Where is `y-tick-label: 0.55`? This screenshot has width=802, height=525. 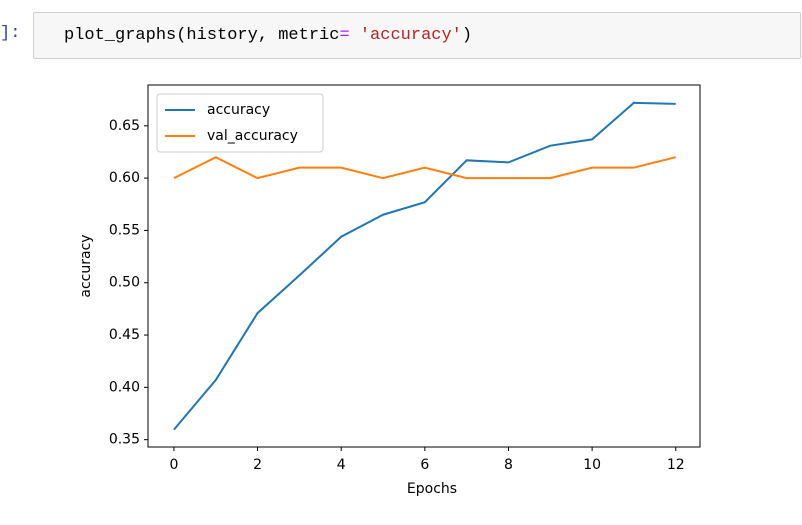 y-tick-label: 0.55 is located at coordinates (124, 230).